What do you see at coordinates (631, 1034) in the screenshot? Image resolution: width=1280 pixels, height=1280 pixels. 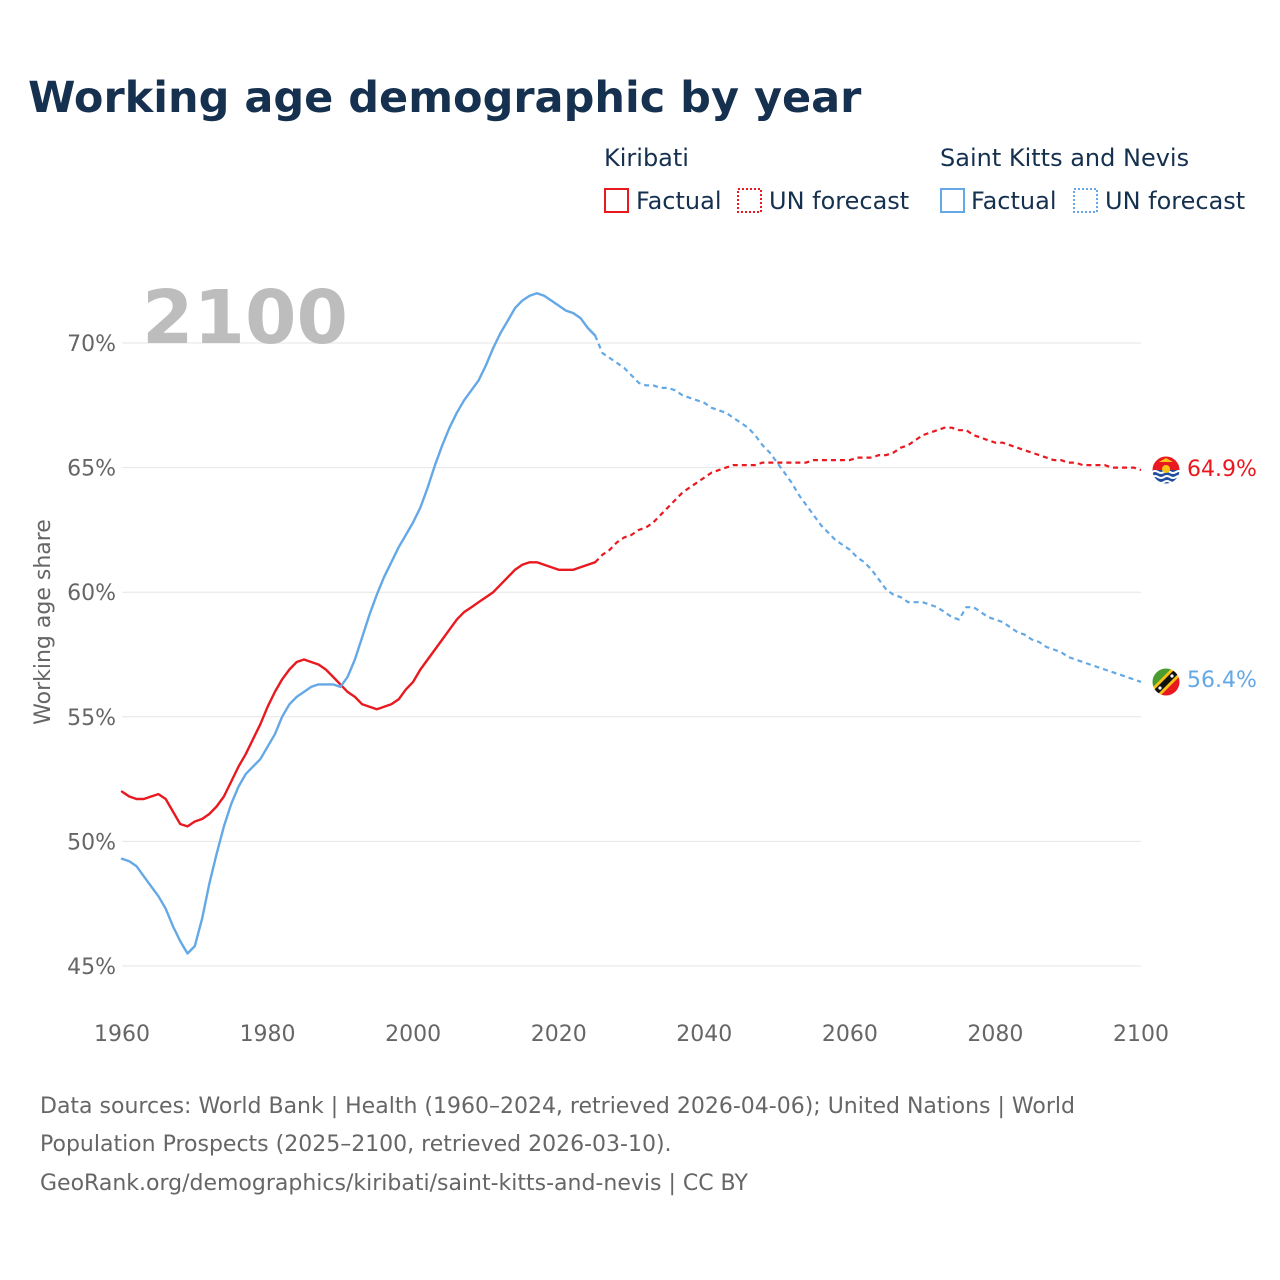 I see `x-axis-ticks: 1960 1980 2000 2020 2040 2060 2080 2100` at bounding box center [631, 1034].